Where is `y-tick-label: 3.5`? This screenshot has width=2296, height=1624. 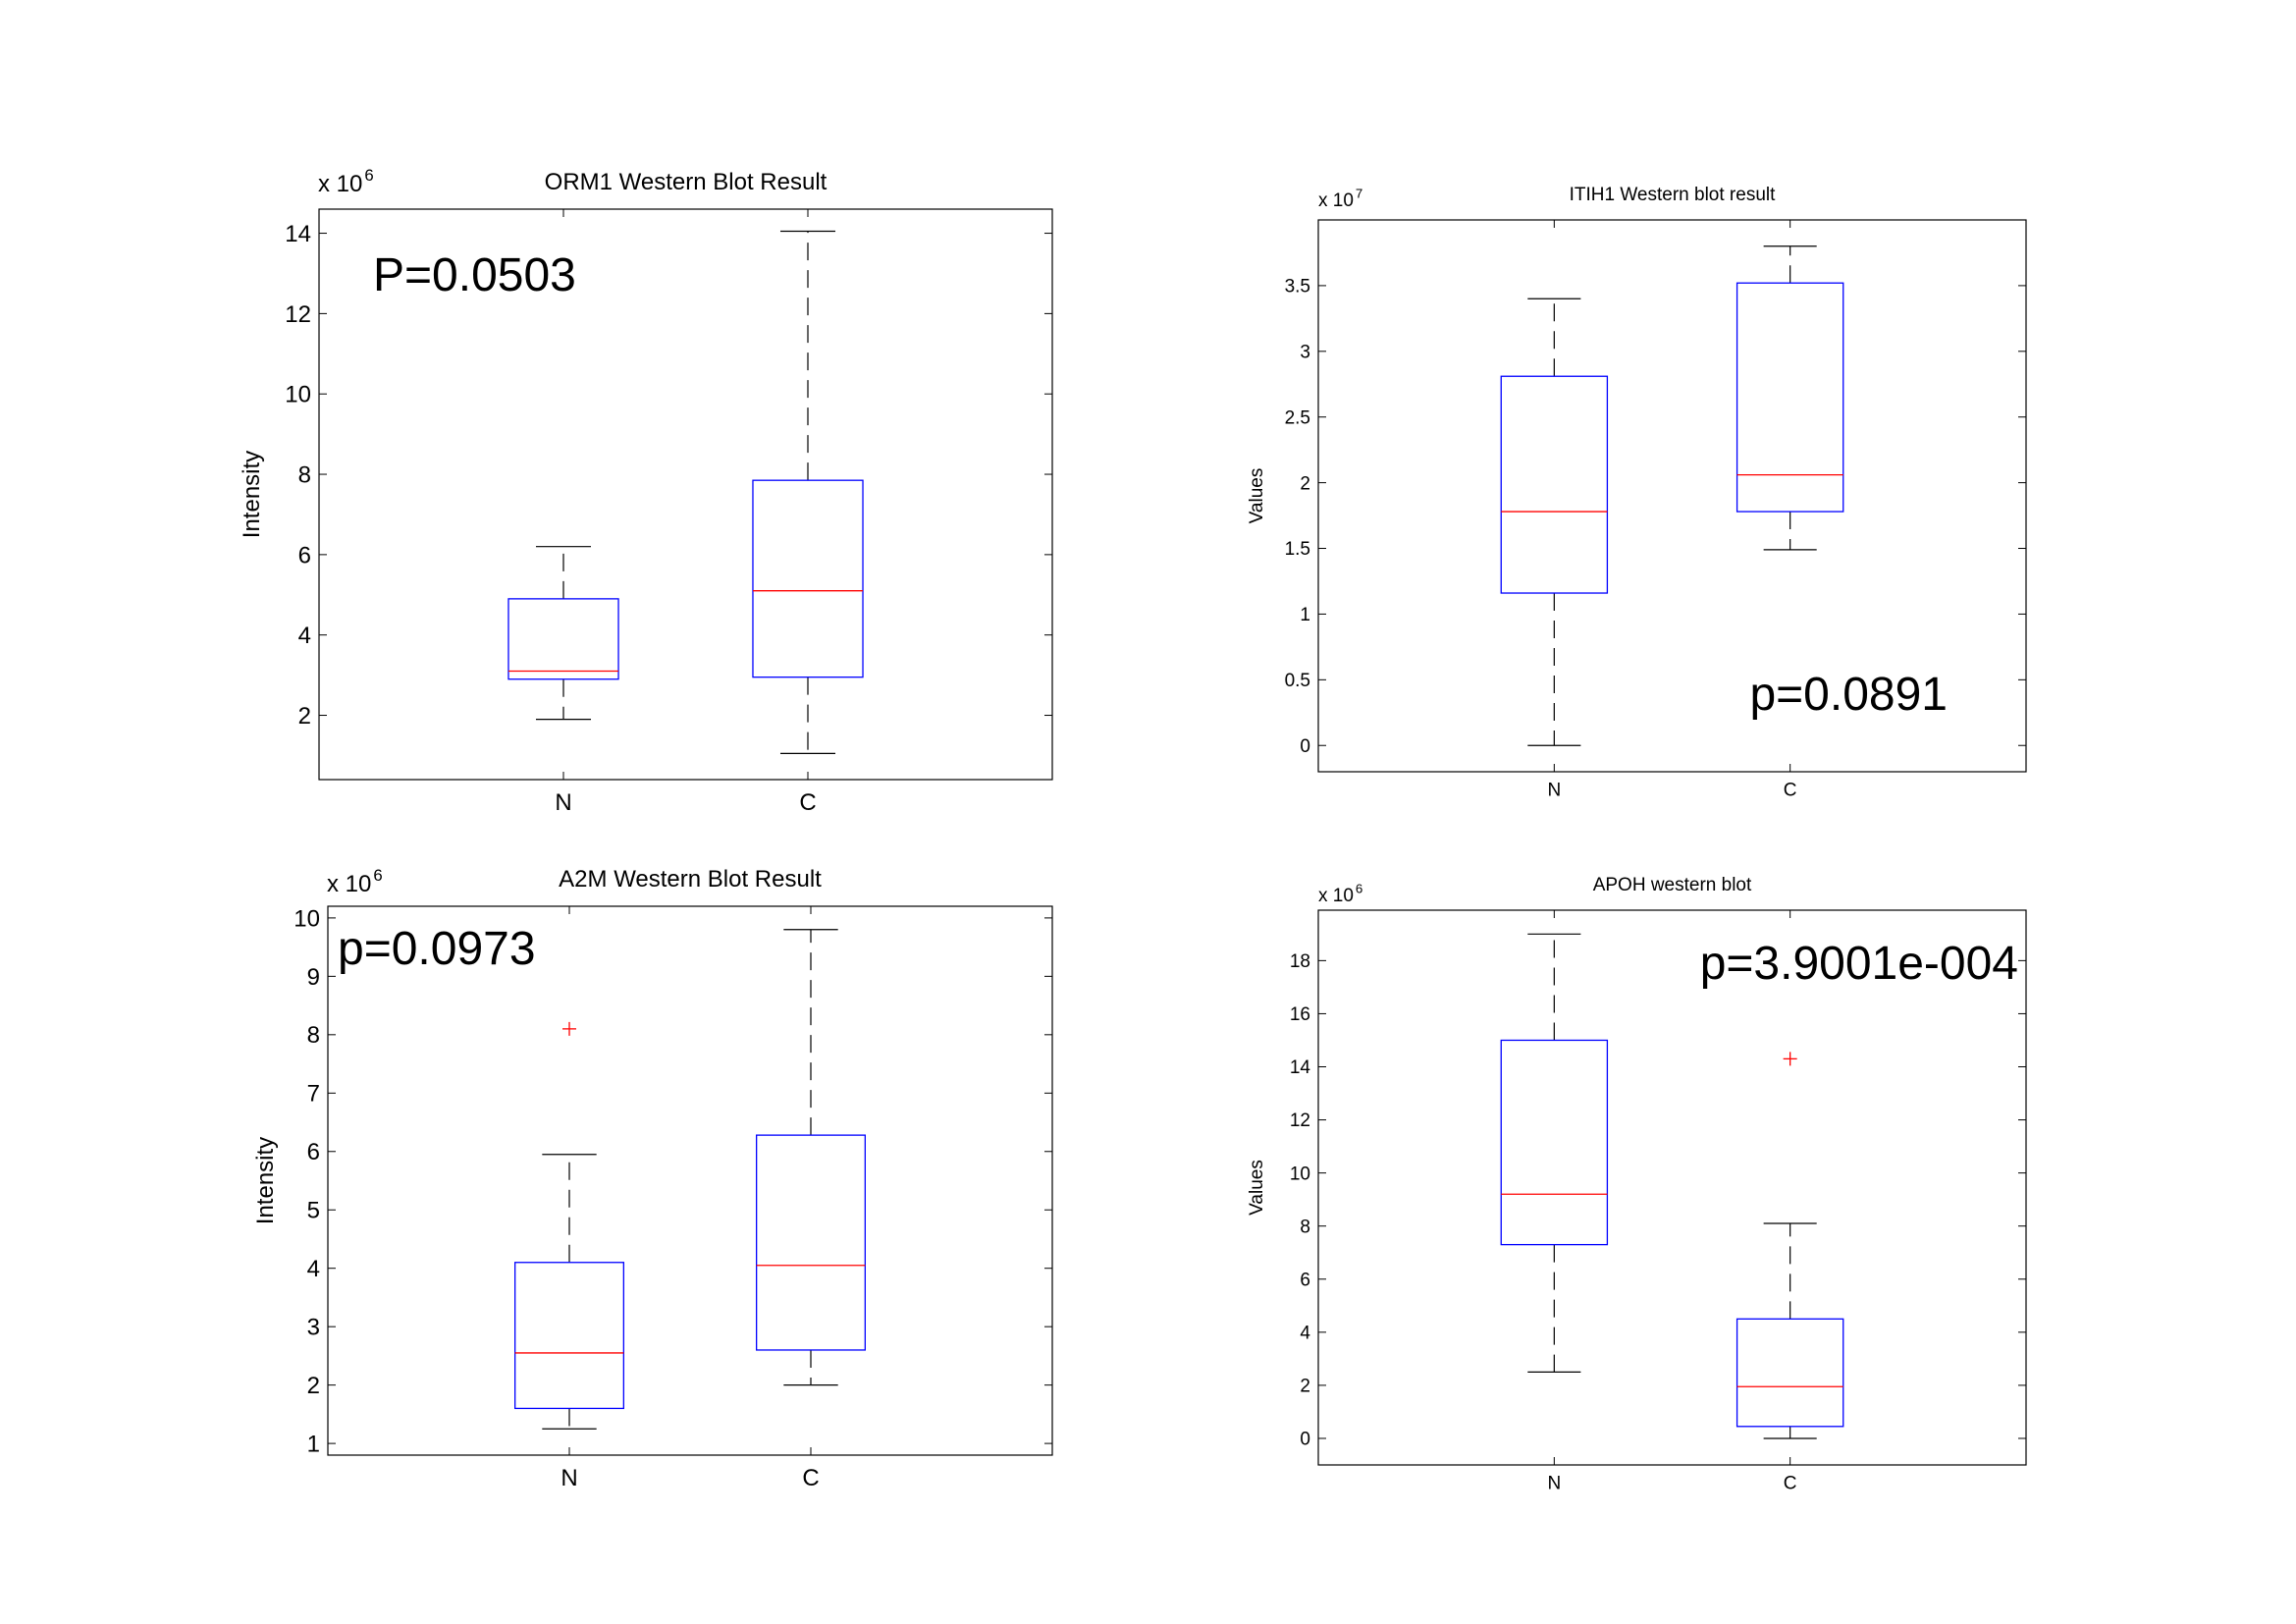
y-tick-label: 3.5 is located at coordinates (1298, 287).